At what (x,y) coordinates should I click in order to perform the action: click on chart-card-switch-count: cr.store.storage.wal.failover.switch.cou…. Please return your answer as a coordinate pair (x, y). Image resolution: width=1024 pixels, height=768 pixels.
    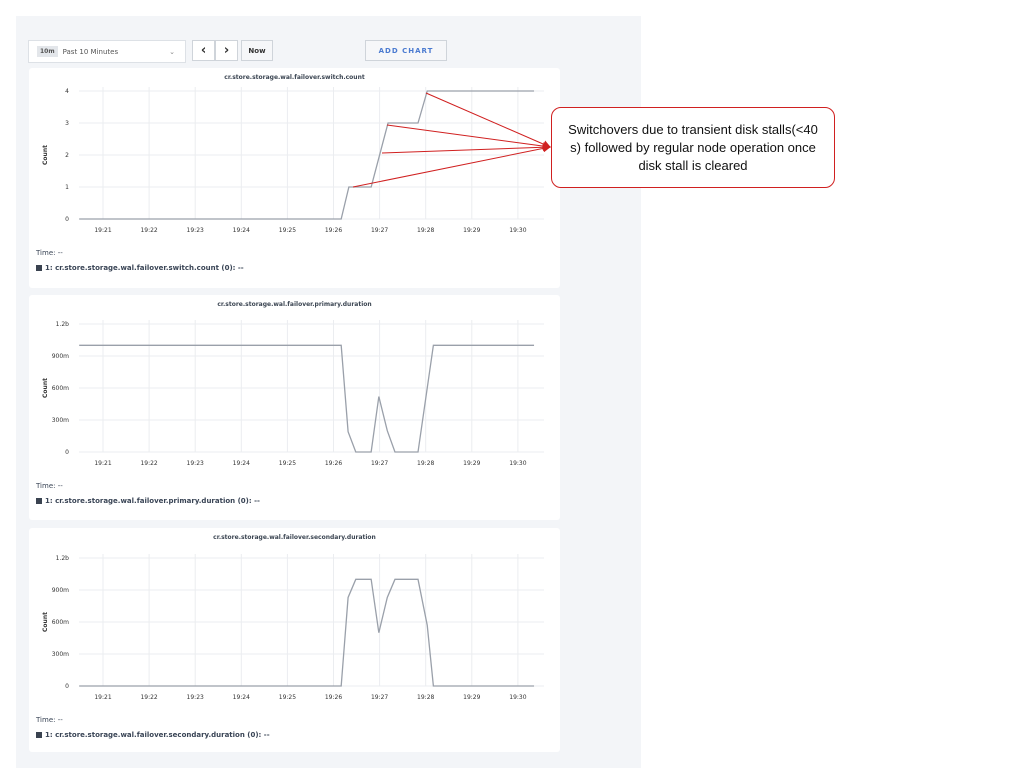
    Looking at the image, I should click on (294, 178).